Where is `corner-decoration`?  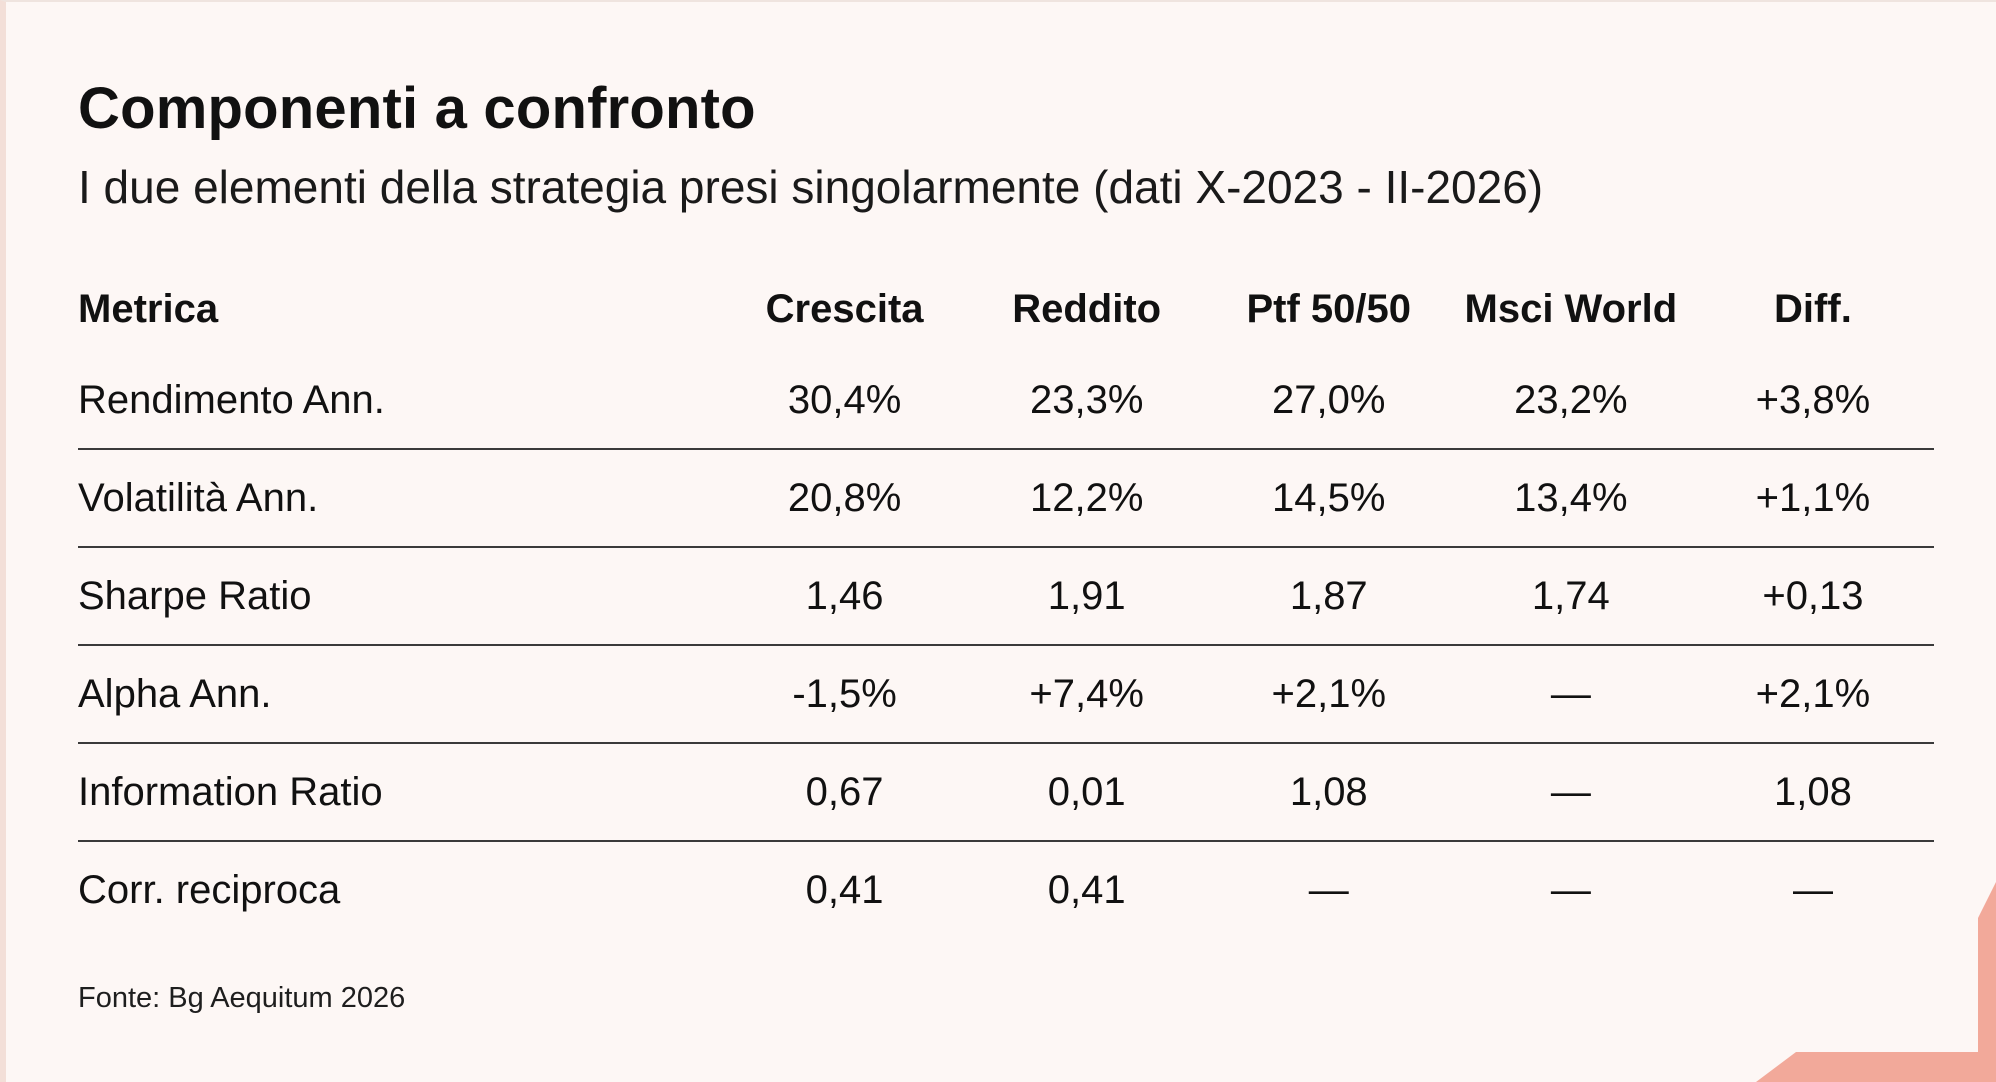
corner-decoration is located at coordinates (1876, 982).